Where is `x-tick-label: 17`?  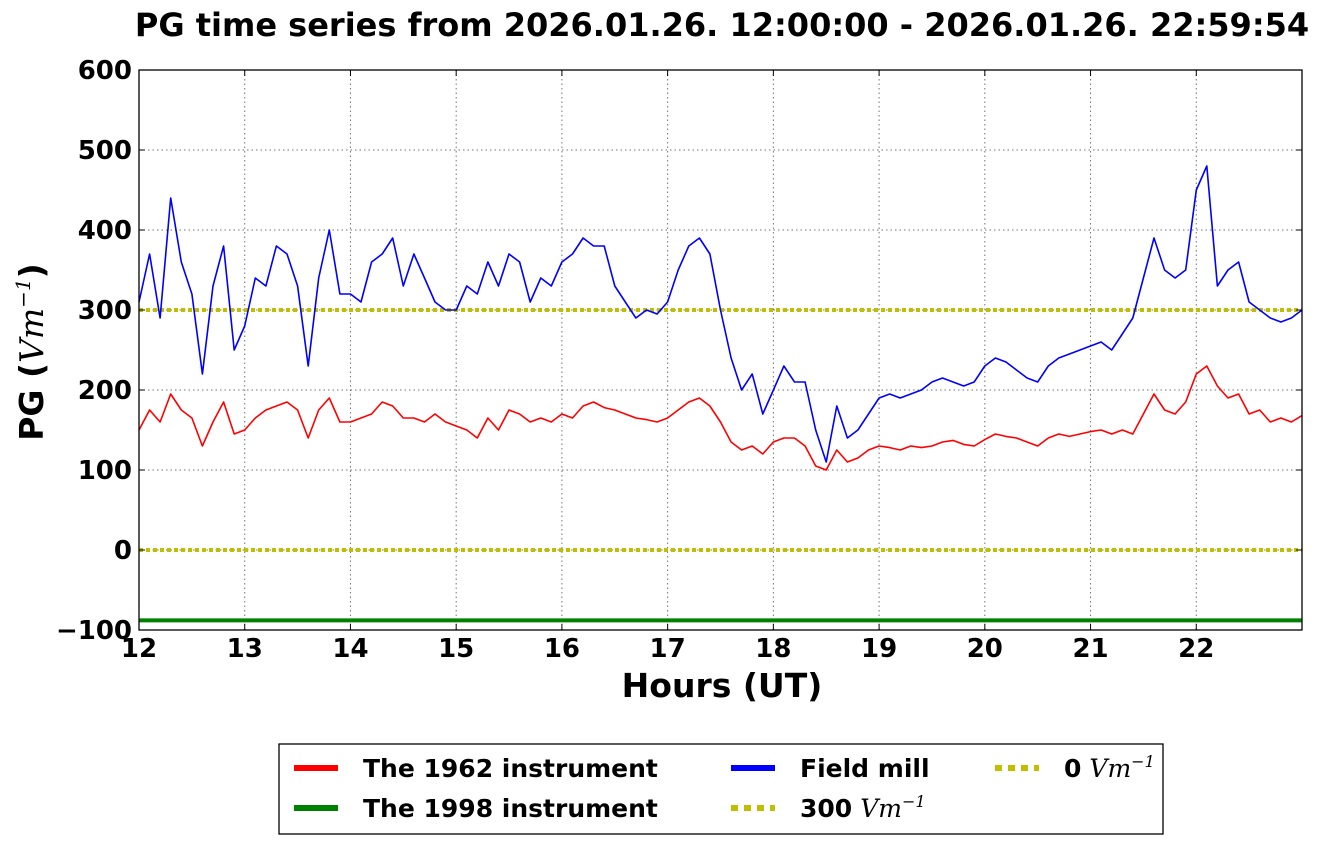 x-tick-label: 17 is located at coordinates (668, 649).